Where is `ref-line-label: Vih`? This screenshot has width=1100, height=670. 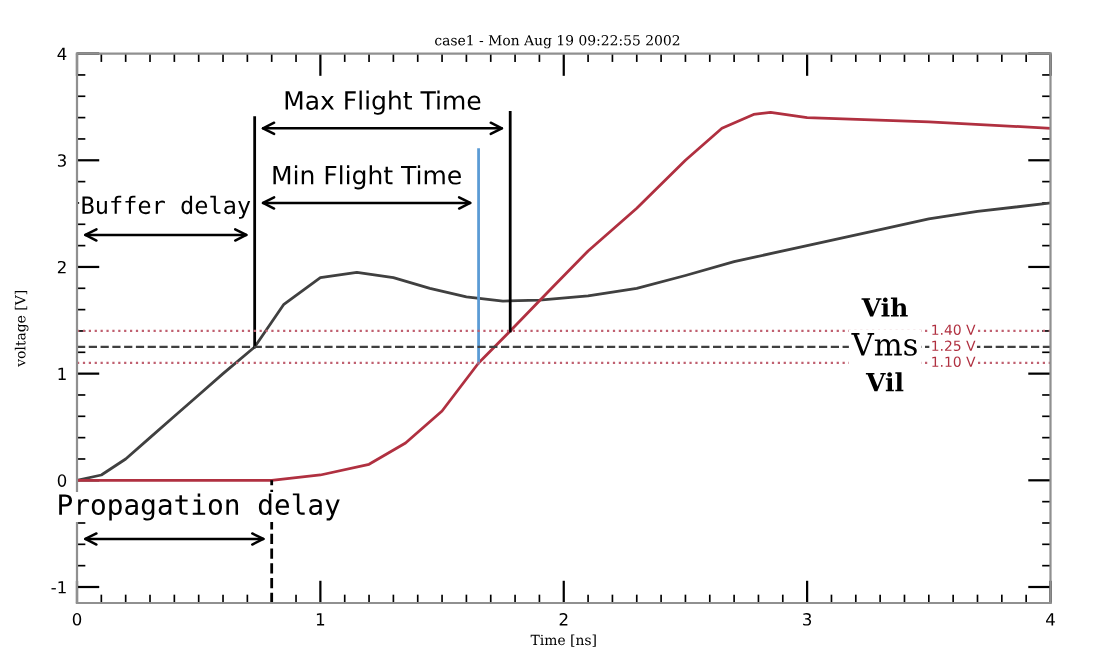
ref-line-label: Vih is located at coordinates (884, 307).